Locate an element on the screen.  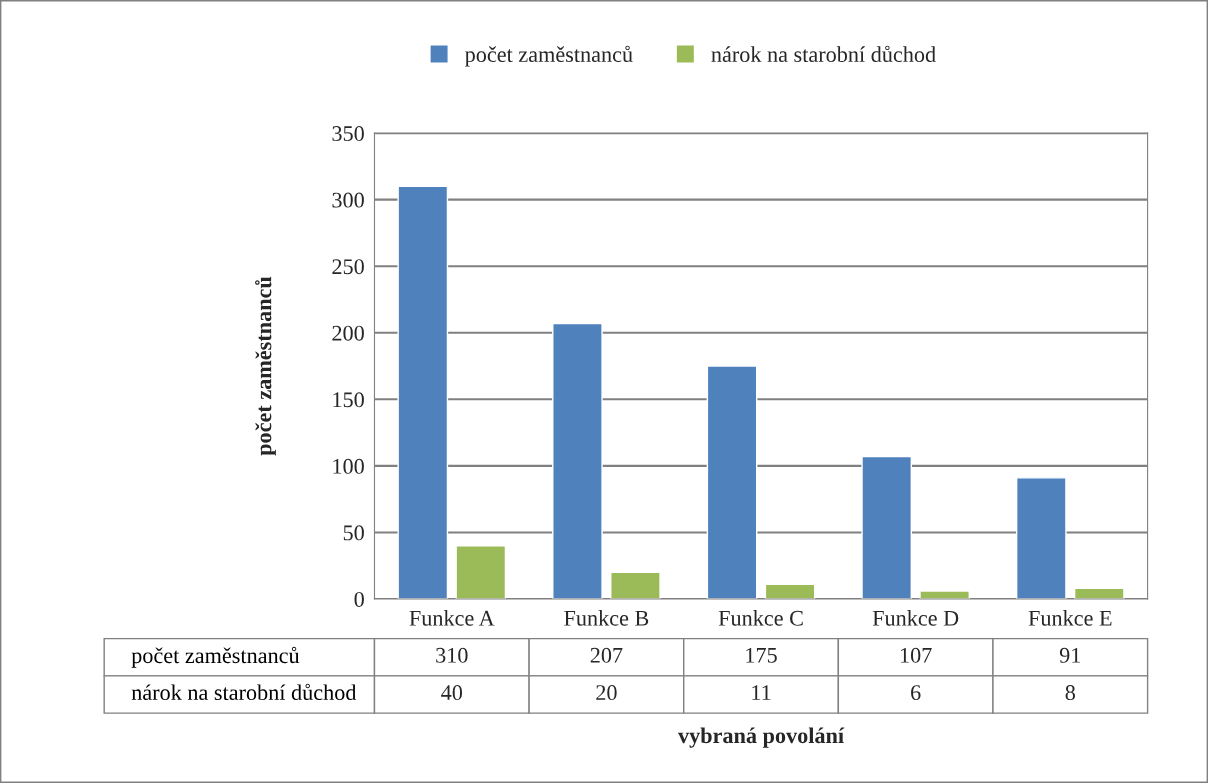
x-axis-title: vybraná povolání is located at coordinates (761, 737).